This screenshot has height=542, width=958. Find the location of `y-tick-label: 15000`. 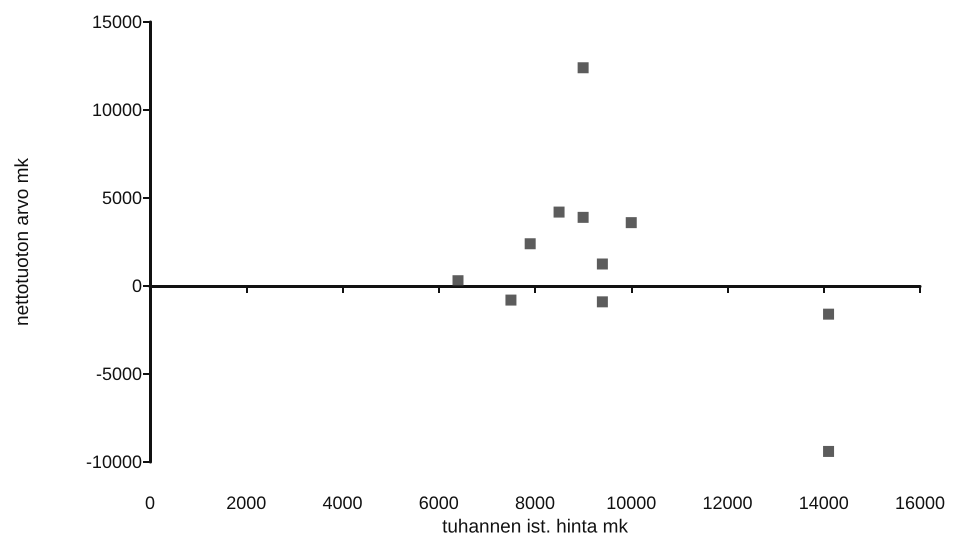

y-tick-label: 15000 is located at coordinates (117, 22).